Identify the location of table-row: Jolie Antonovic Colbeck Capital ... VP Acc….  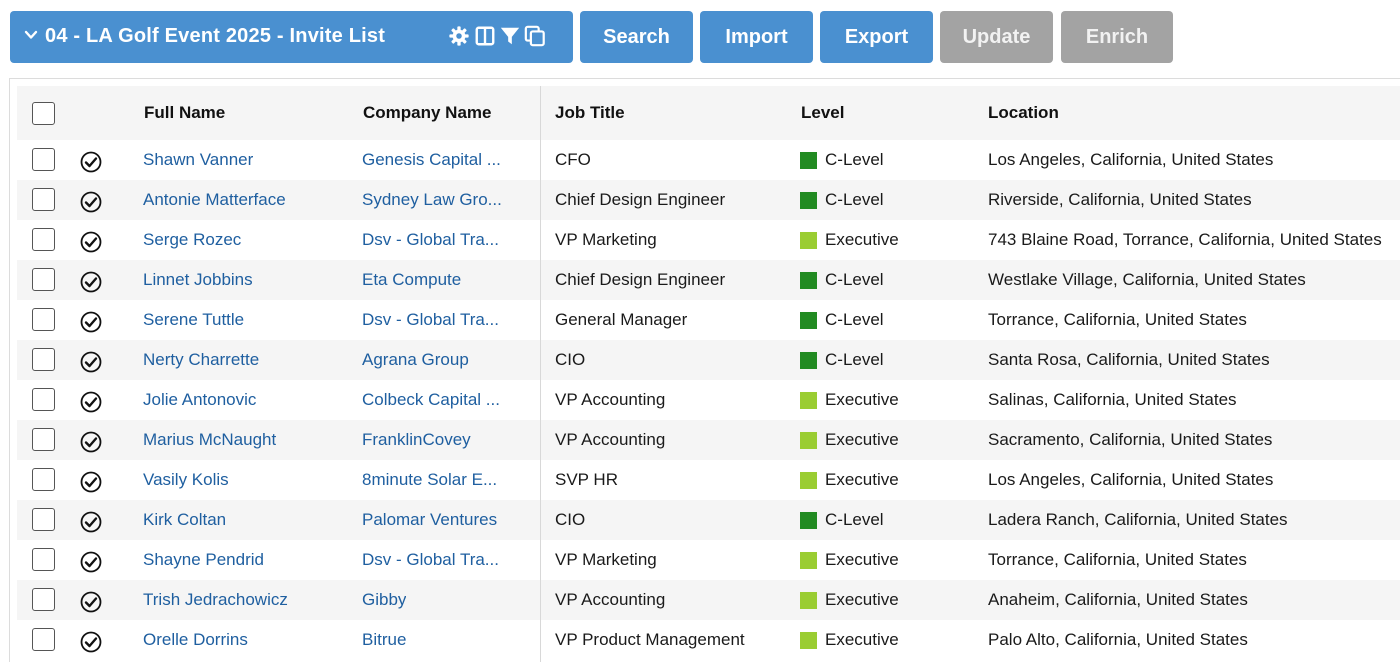
(708, 400).